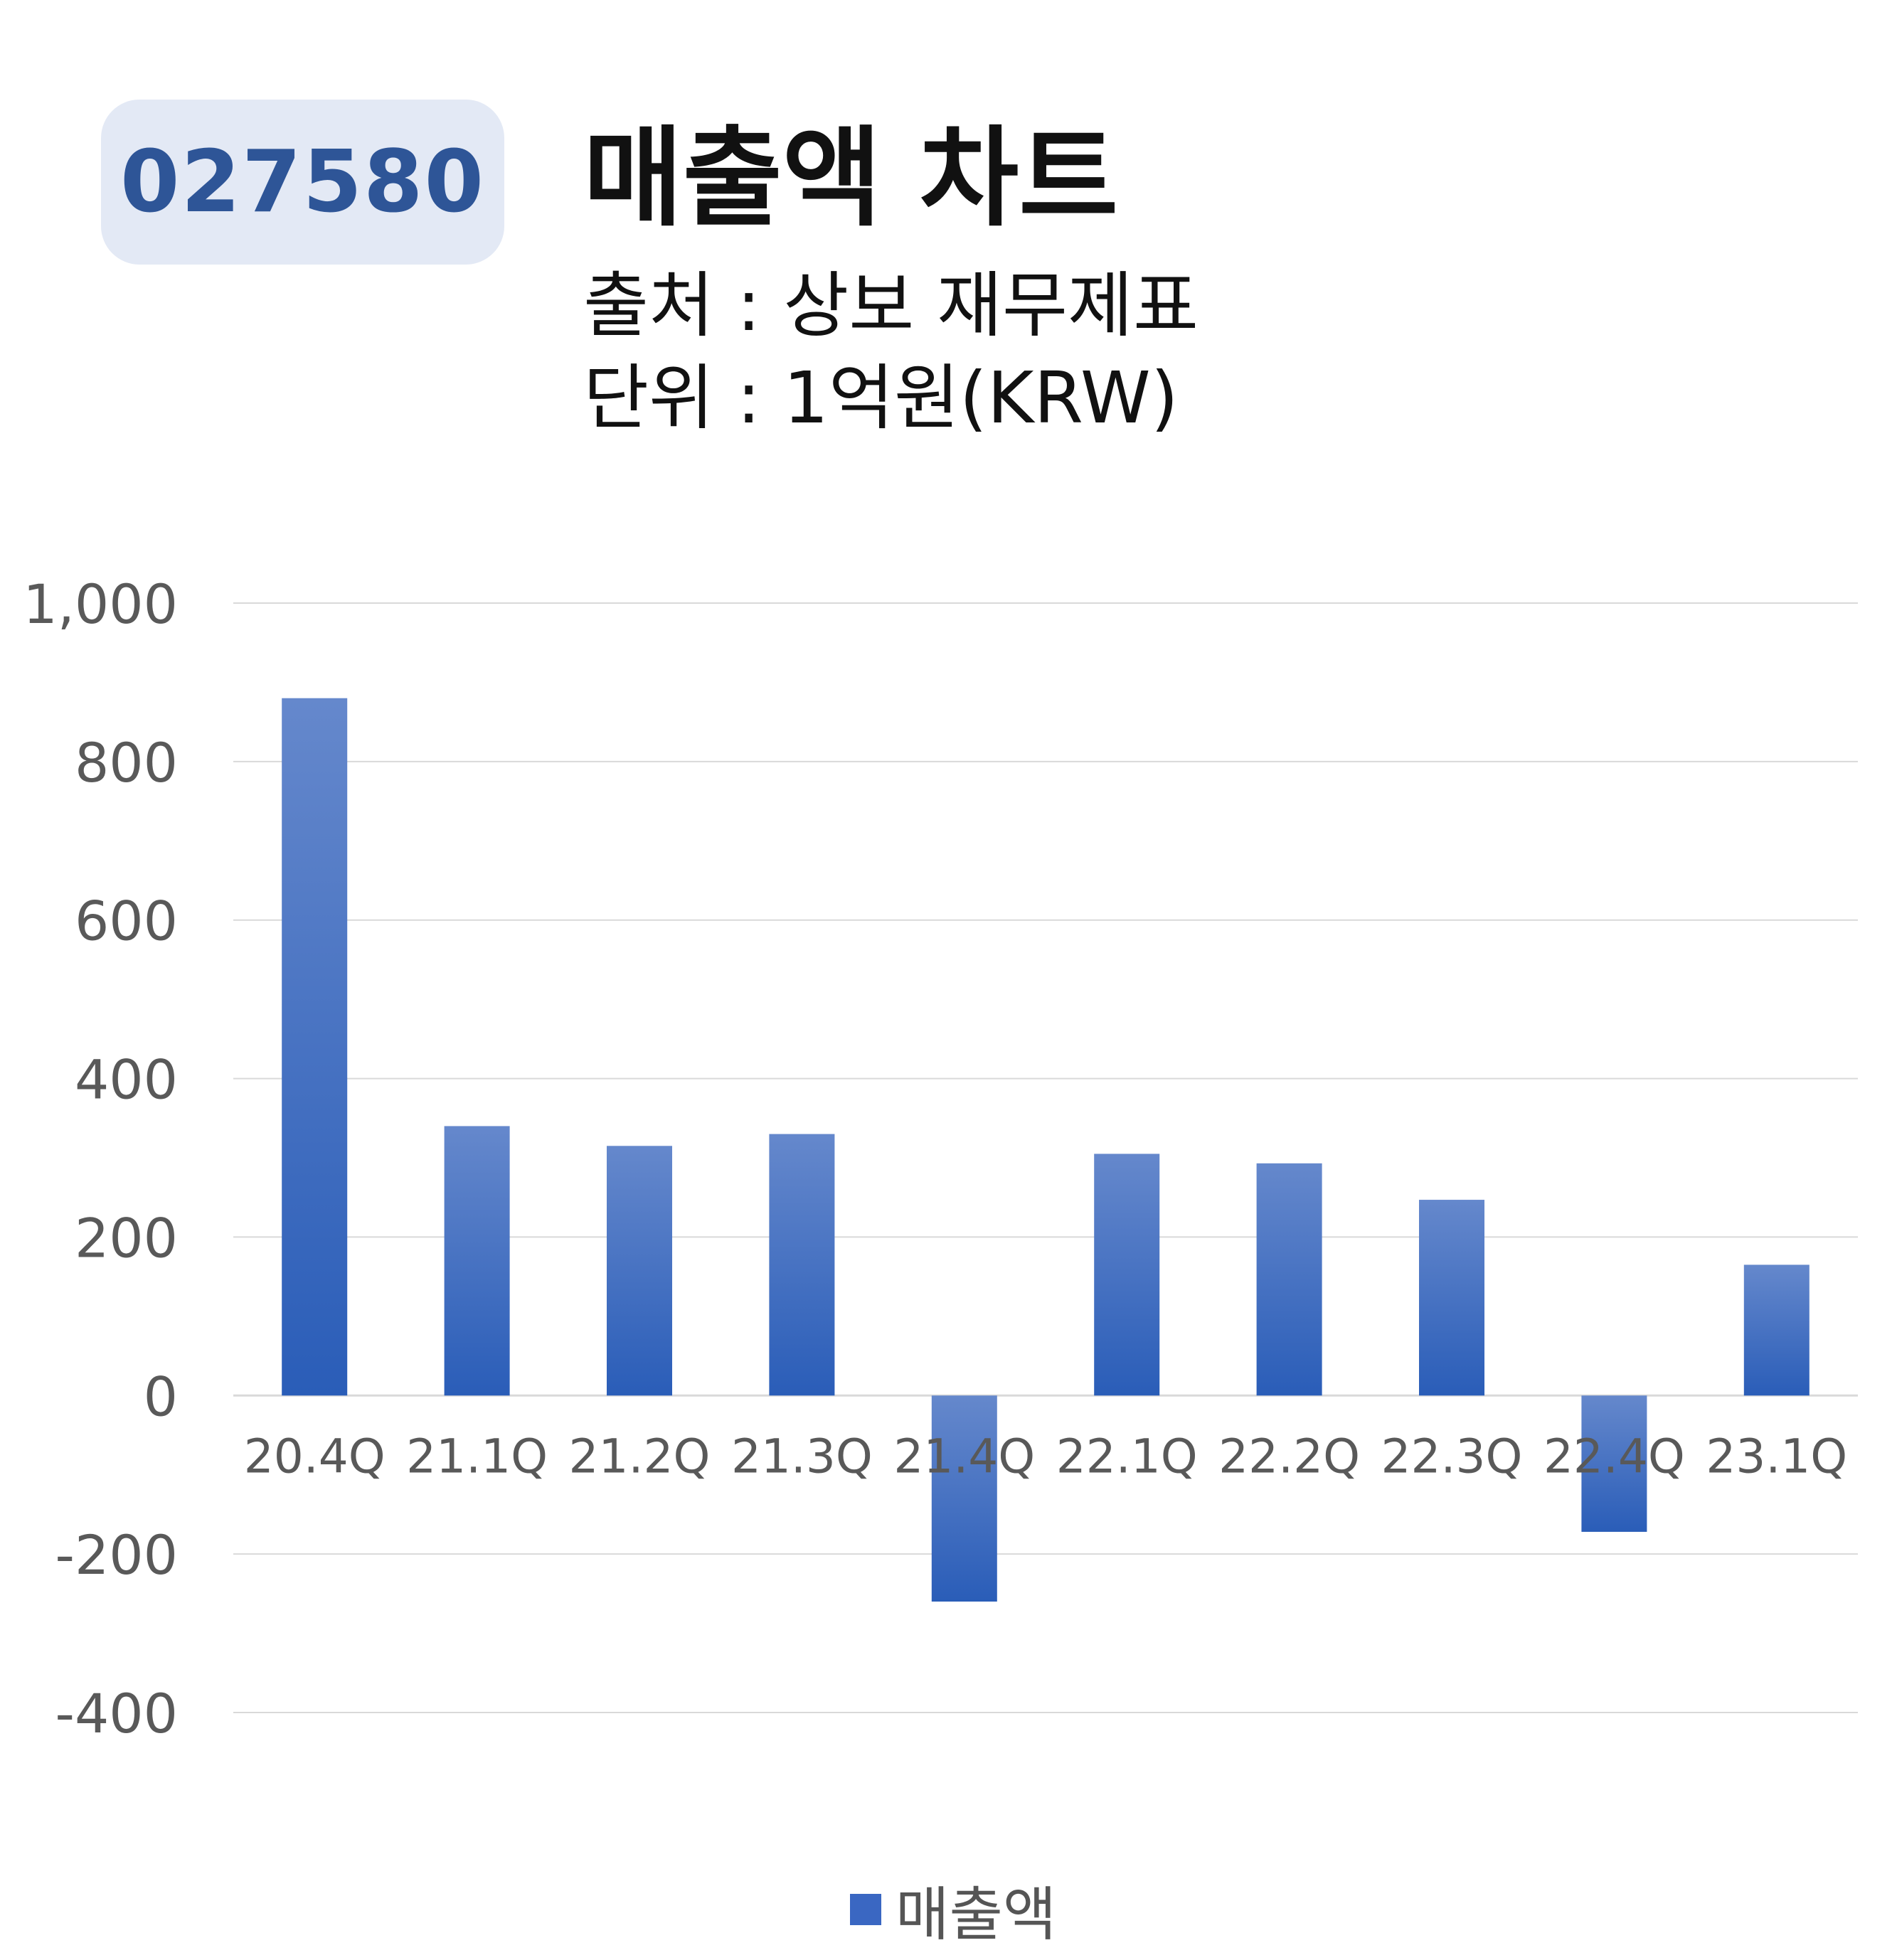 Image resolution: width=1897 pixels, height=1960 pixels. Describe the element at coordinates (127, 762) in the screenshot. I see `y-tick-label: 800` at that location.